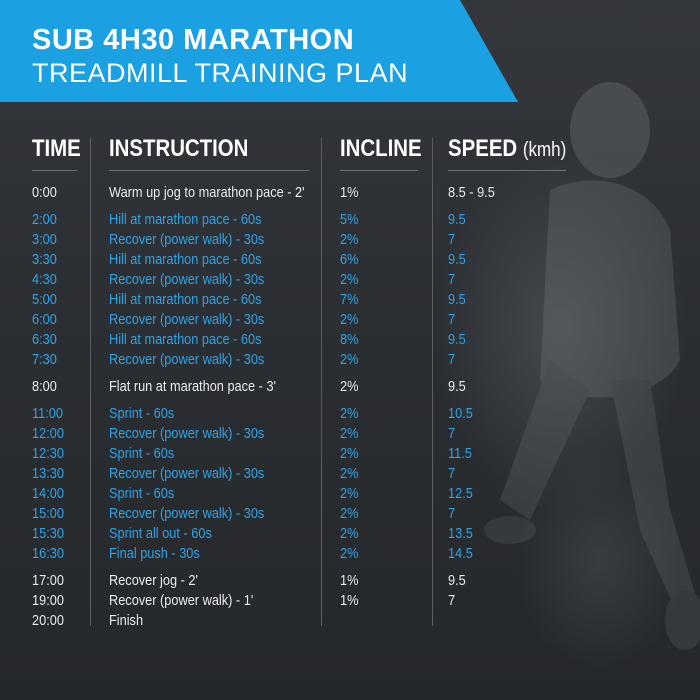 The width and height of the screenshot is (700, 700). Describe the element at coordinates (483, 148) in the screenshot. I see `speed-header-label: SPEED` at that location.